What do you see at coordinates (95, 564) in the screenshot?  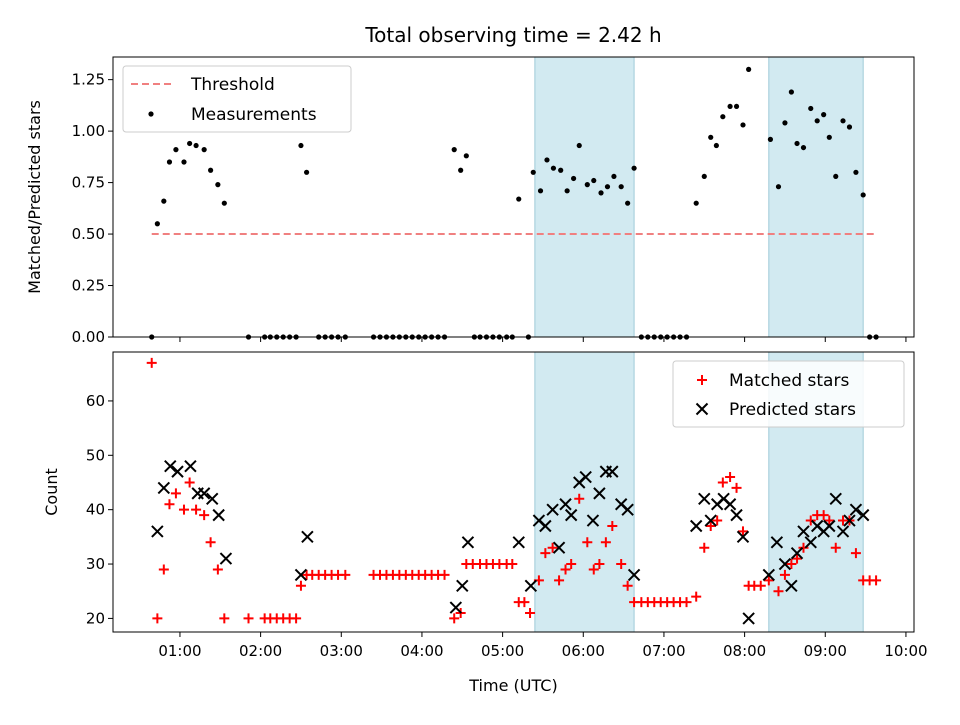 I see `y-tick-label: 30` at bounding box center [95, 564].